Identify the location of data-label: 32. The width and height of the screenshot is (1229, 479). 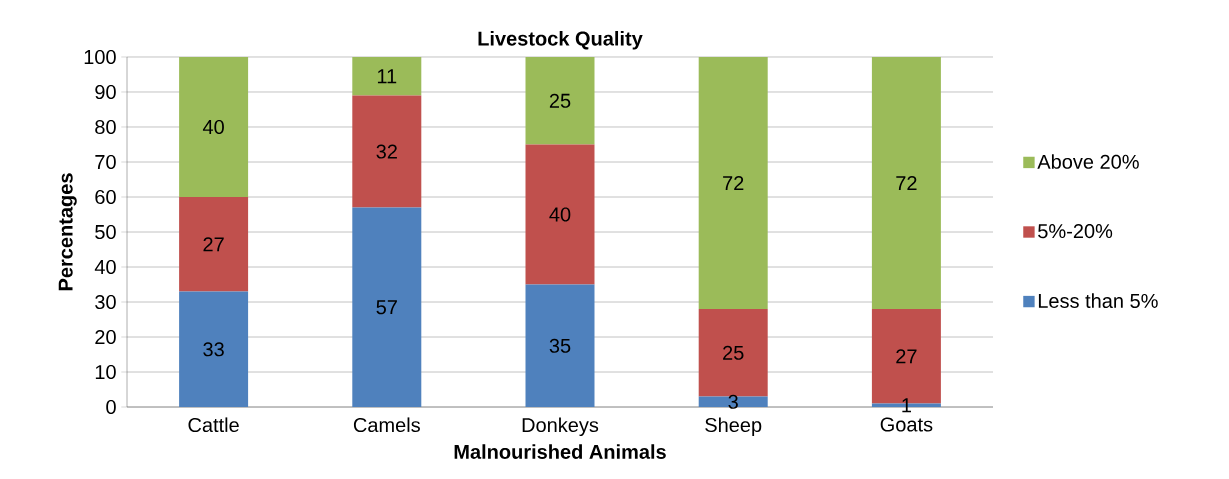
(386, 151).